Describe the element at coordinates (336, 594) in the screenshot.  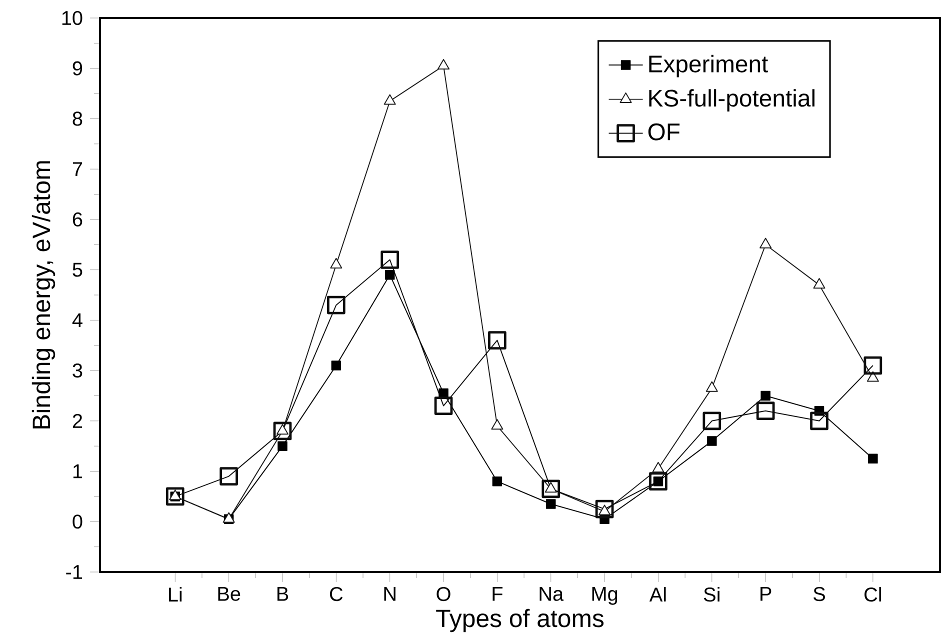
I see `x-tick-label: C` at that location.